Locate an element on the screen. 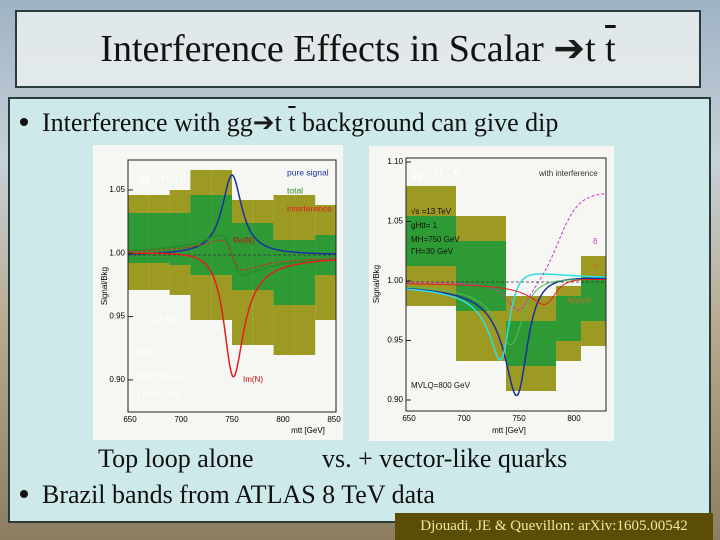  annotation: Re(N) is located at coordinates (244, 240).